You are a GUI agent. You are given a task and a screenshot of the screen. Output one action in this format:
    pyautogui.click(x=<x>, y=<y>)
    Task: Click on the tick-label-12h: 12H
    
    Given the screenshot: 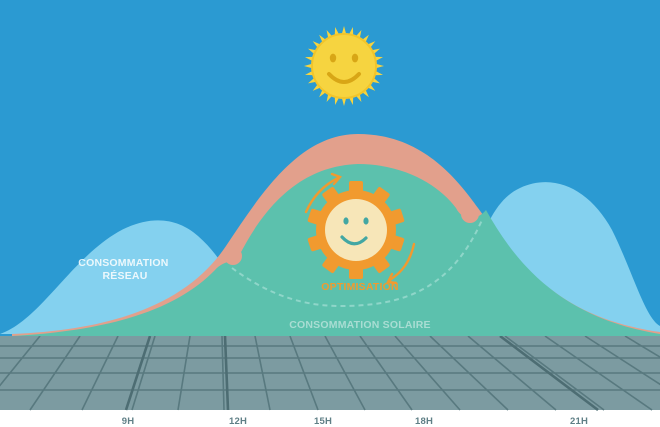 What is the action you would take?
    pyautogui.click(x=238, y=421)
    